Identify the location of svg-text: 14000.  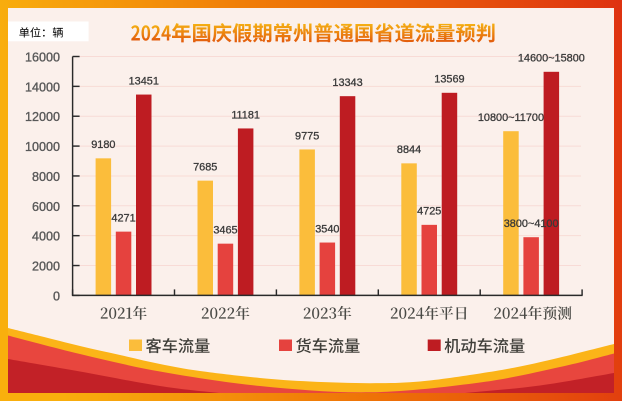
(42, 87).